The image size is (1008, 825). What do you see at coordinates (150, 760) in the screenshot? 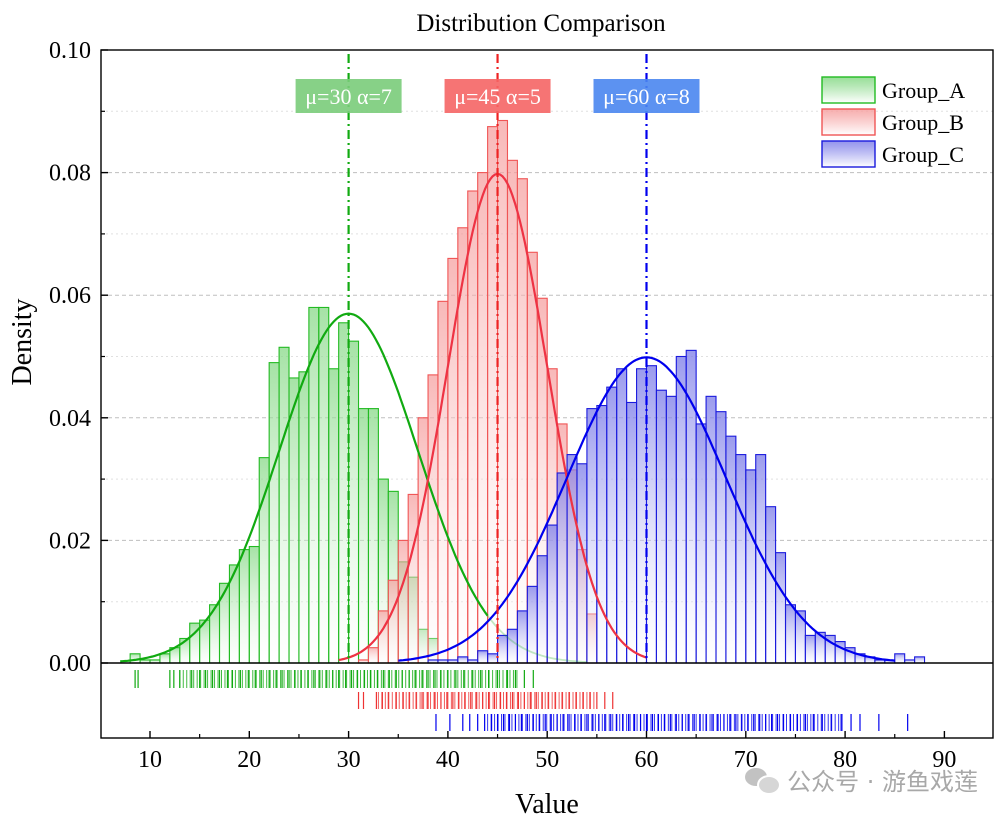
I see `x-tick-label: 10` at bounding box center [150, 760].